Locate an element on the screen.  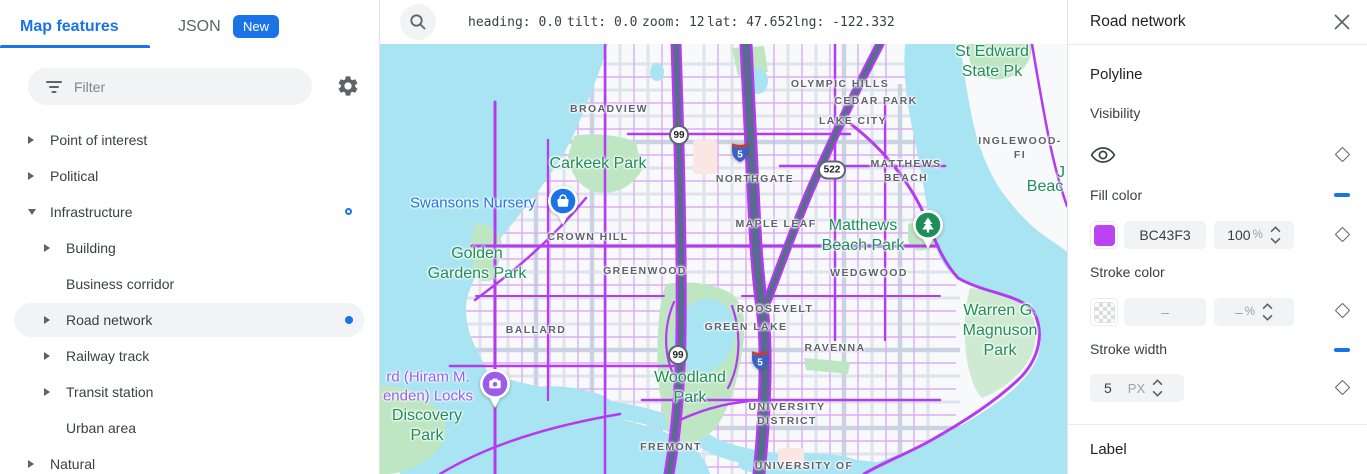
tree-item-label: Point of interest is located at coordinates (99, 140).